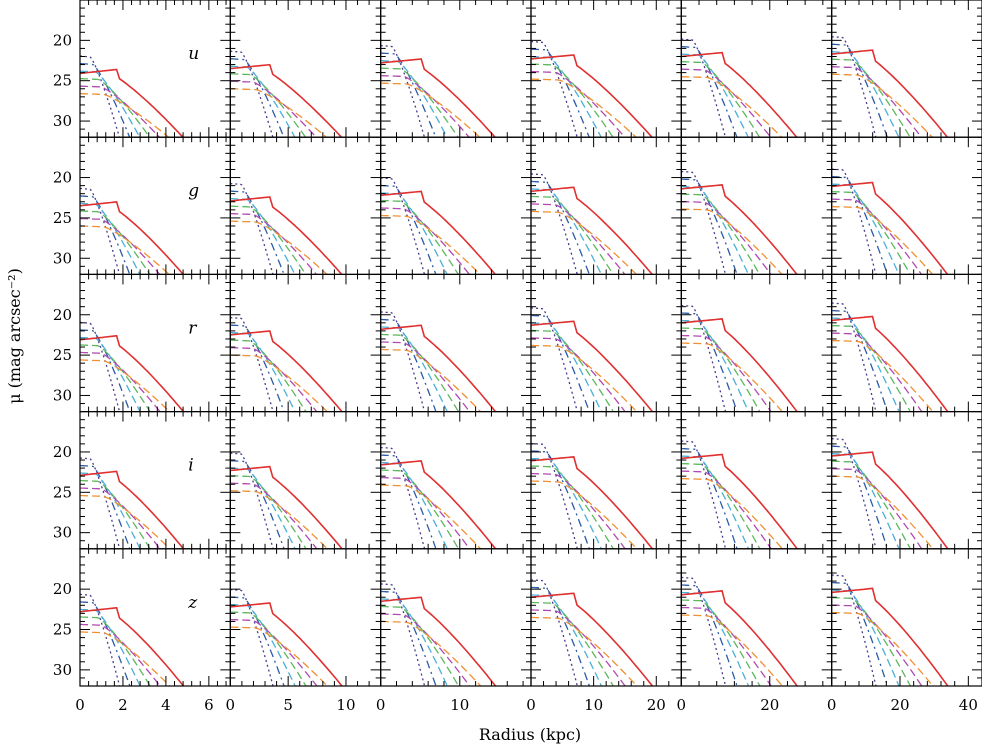  What do you see at coordinates (142, 69) in the screenshot?
I see `panel-r0-c0: 20 25 30 u` at bounding box center [142, 69].